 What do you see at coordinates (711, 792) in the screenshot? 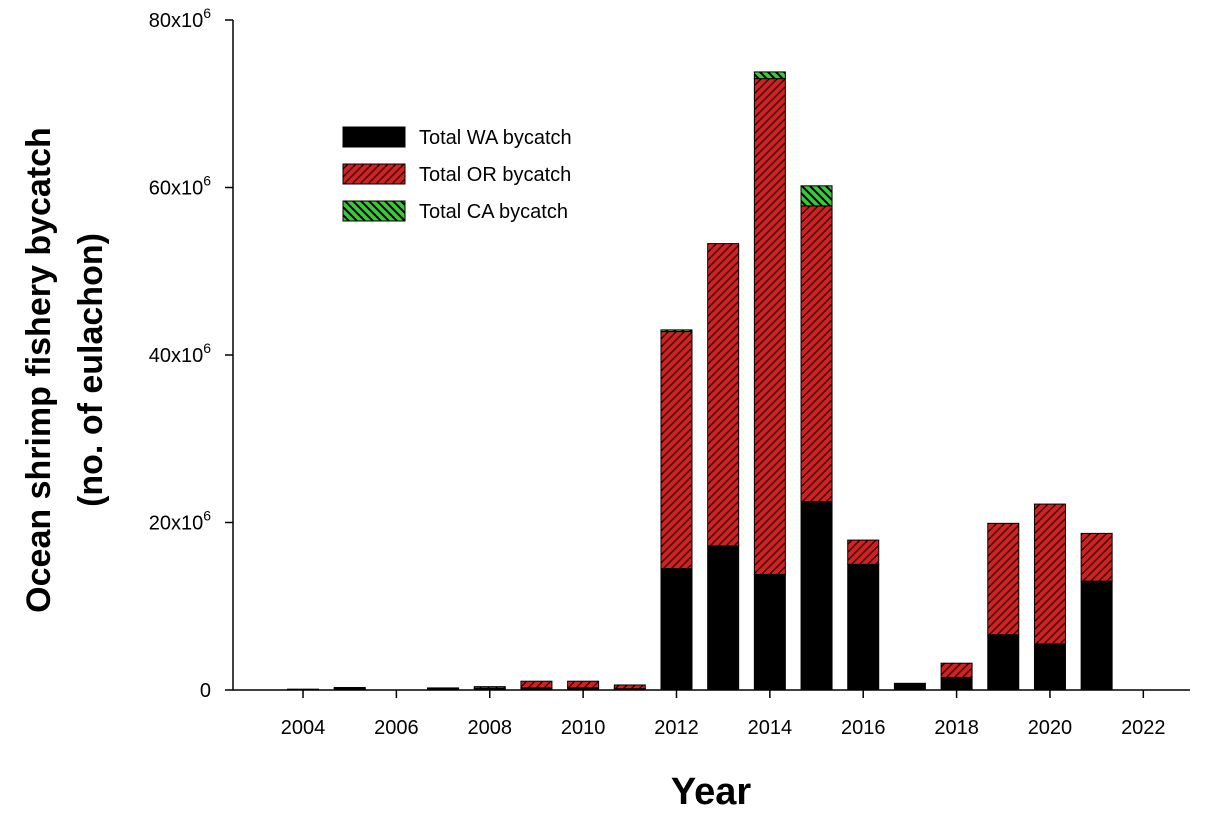
I see `x-axis-title: Year` at bounding box center [711, 792].